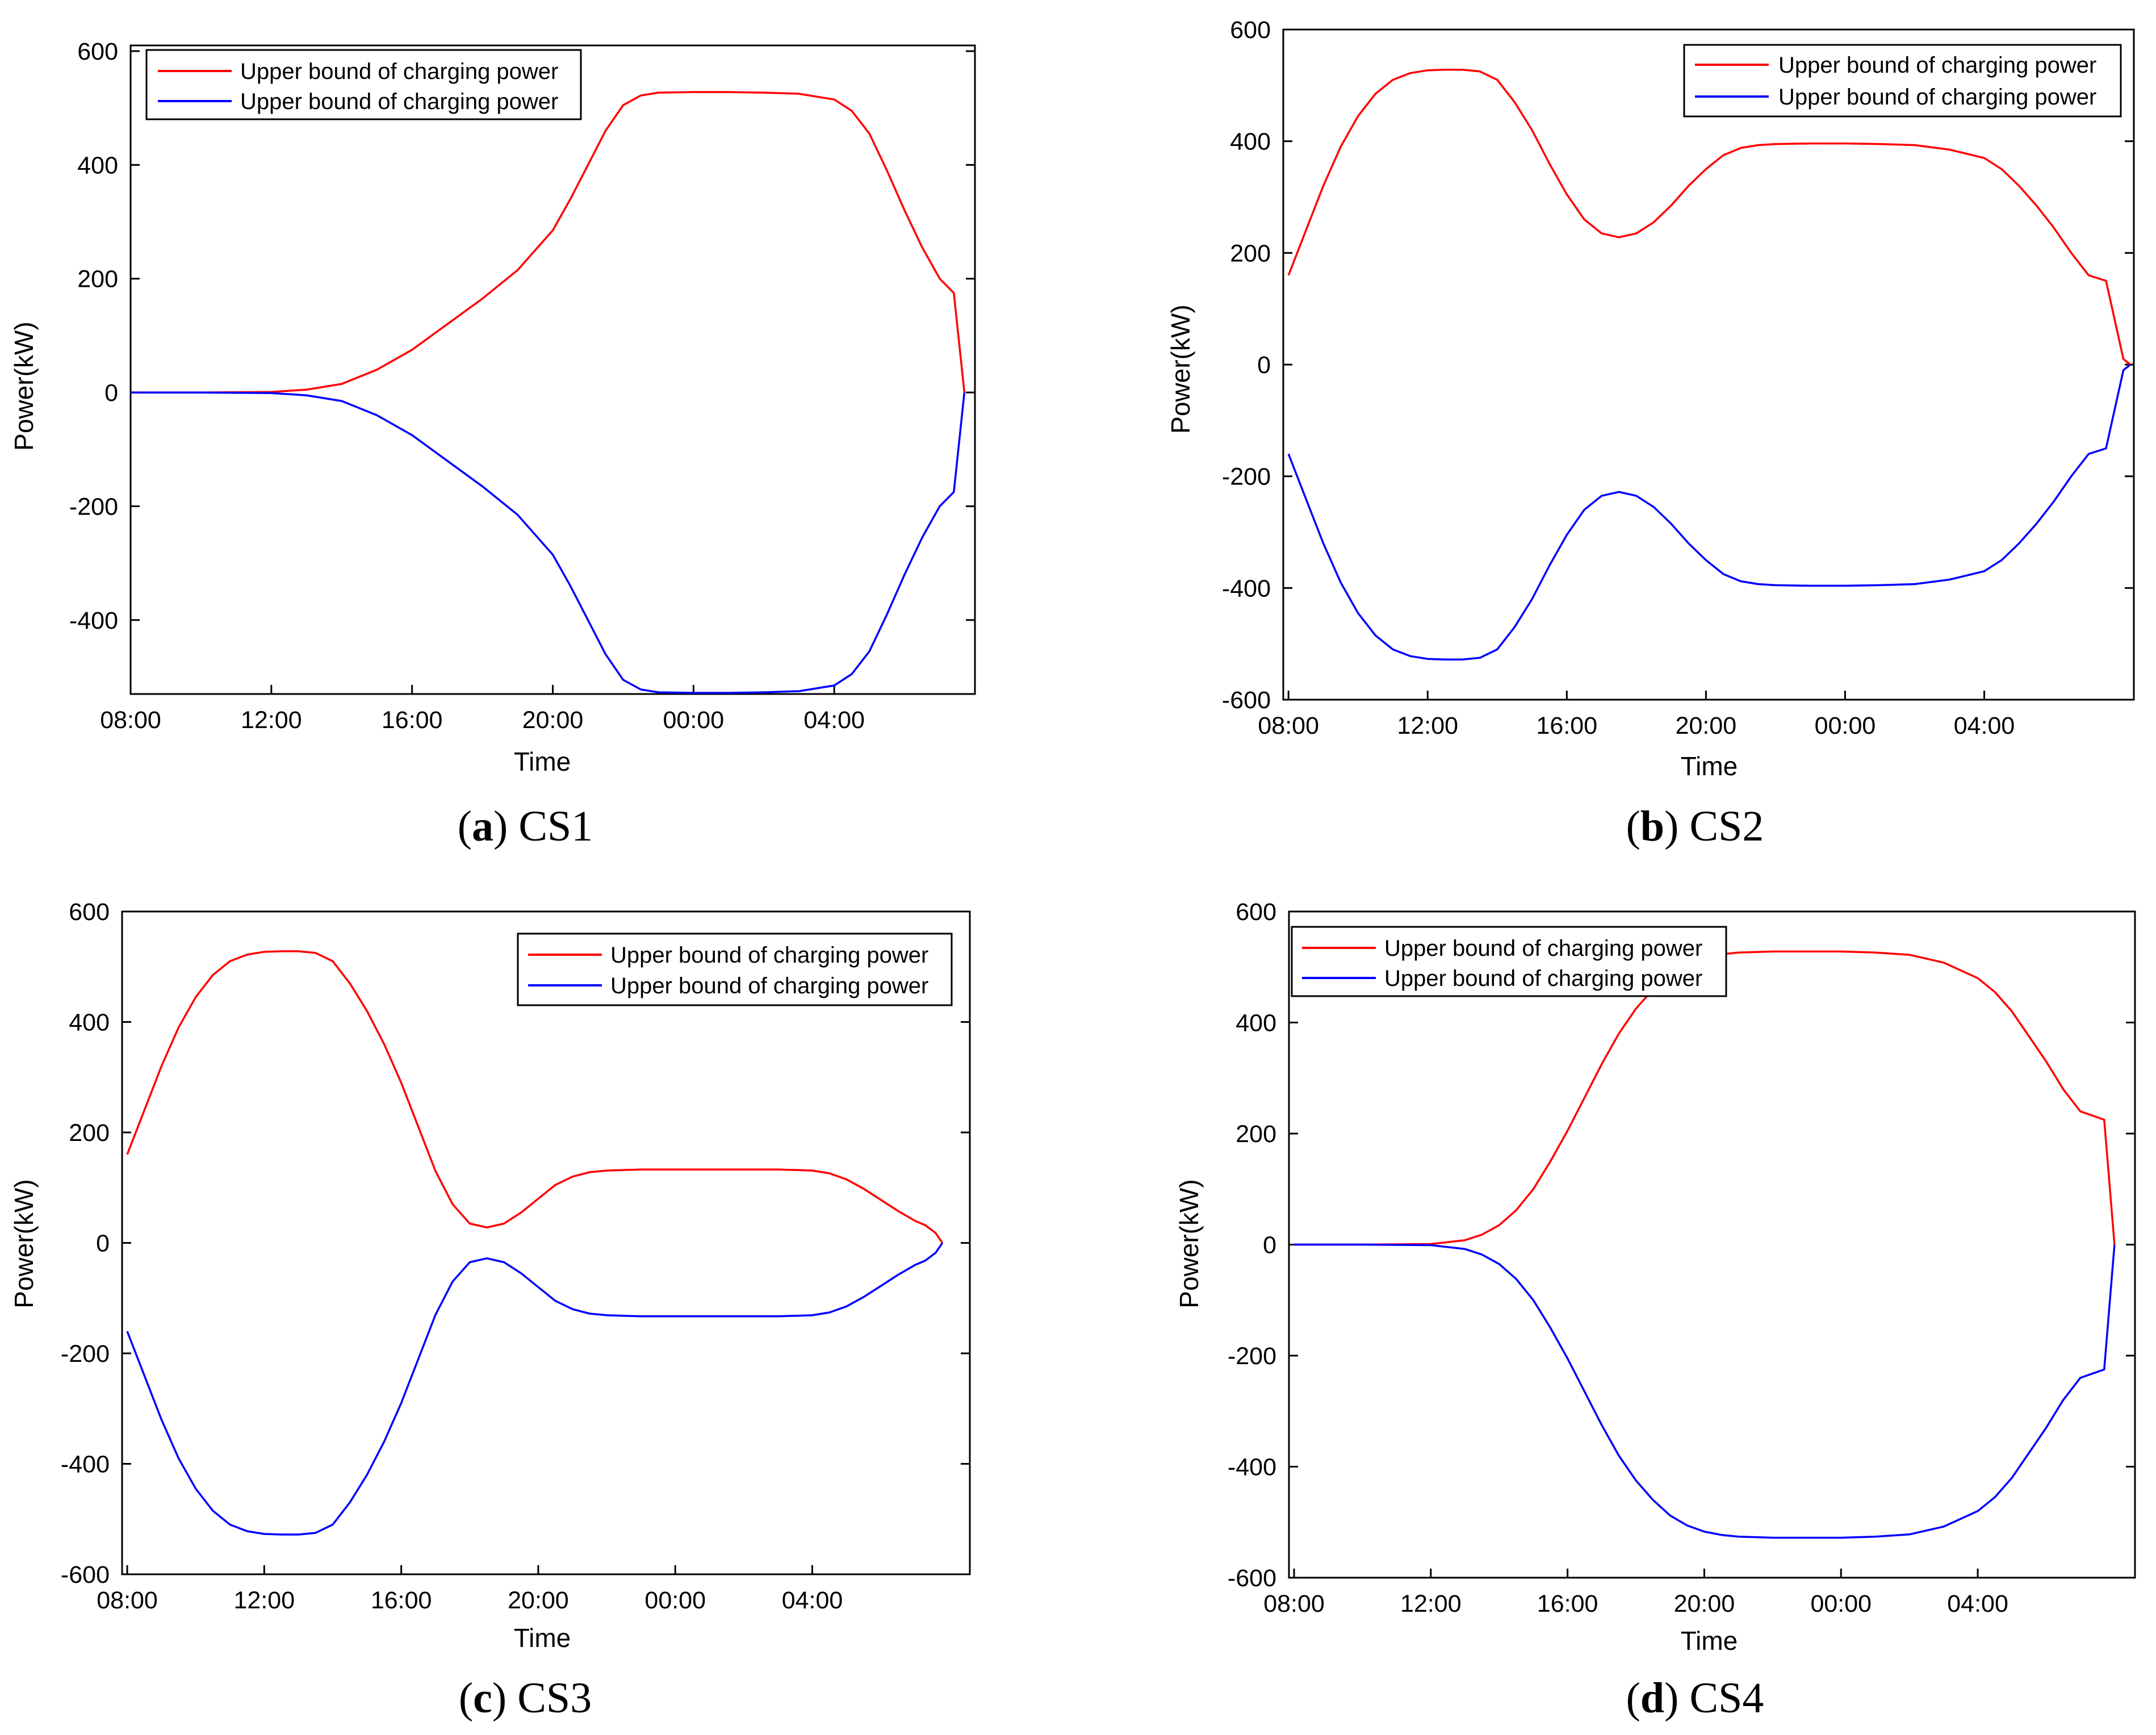 The height and width of the screenshot is (1735, 2156). I want to click on y-axis-label-c: Power(kW), so click(24, 1243).